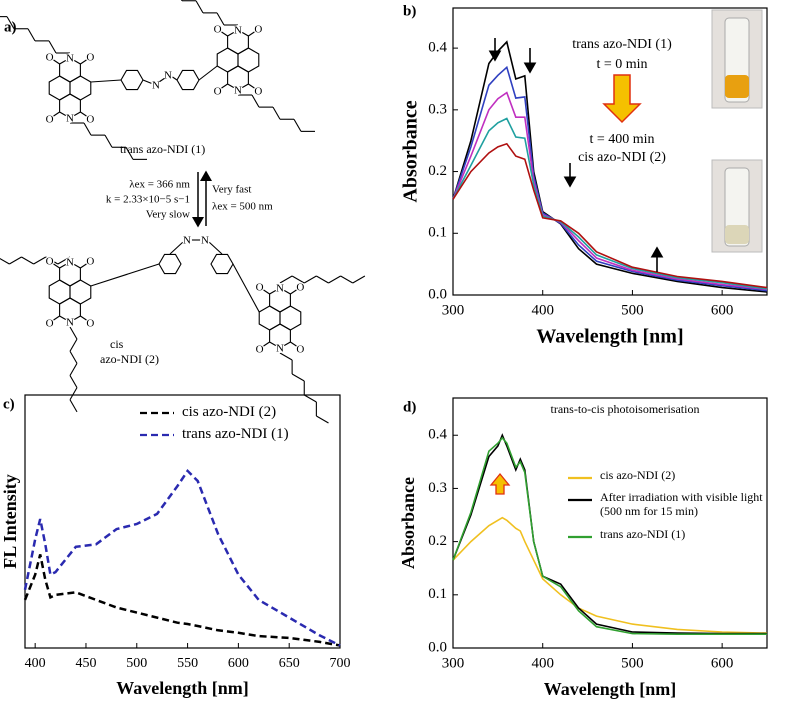 Image resolution: width=787 pixels, height=707 pixels. What do you see at coordinates (238, 663) in the screenshot?
I see `x-tick-label: 600` at bounding box center [238, 663].